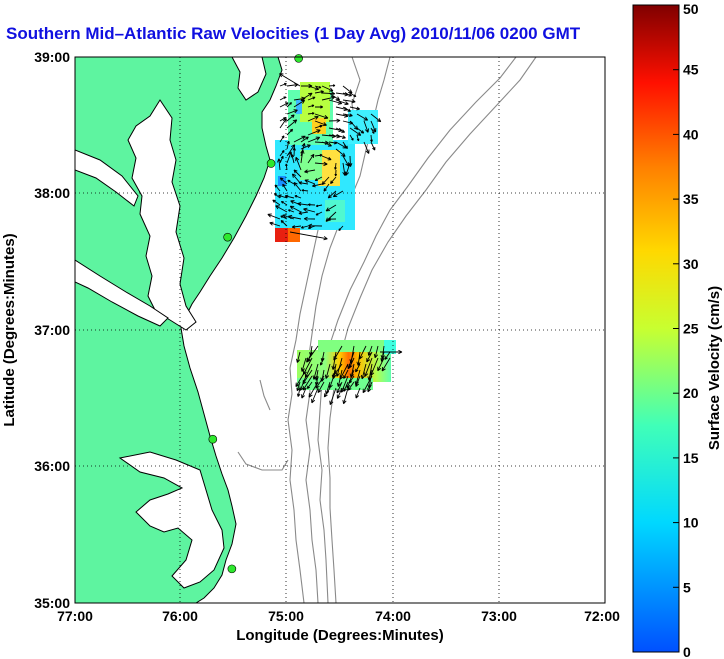  I want to click on colorbar-tick-label: 25, so click(691, 329).